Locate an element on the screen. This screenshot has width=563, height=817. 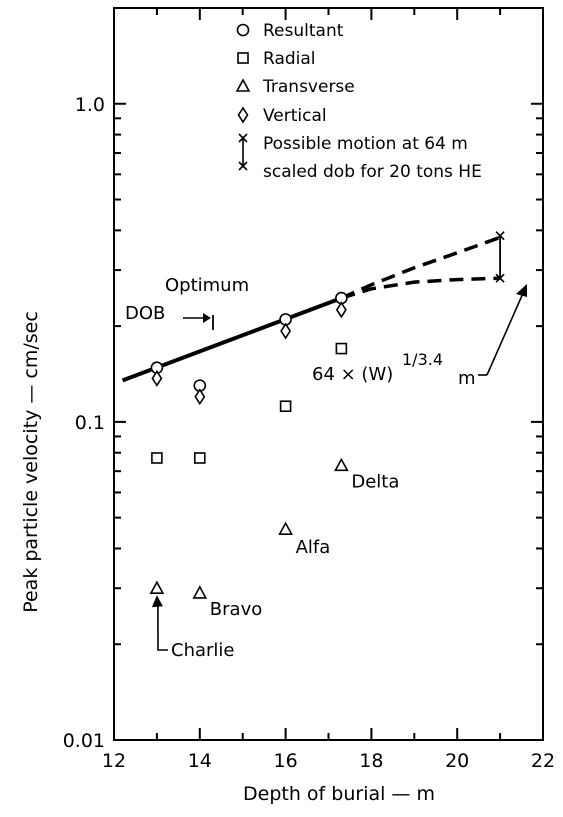
legend-label-possible-motion-2: scaled dob for 20 tons HE is located at coordinates (372, 172).